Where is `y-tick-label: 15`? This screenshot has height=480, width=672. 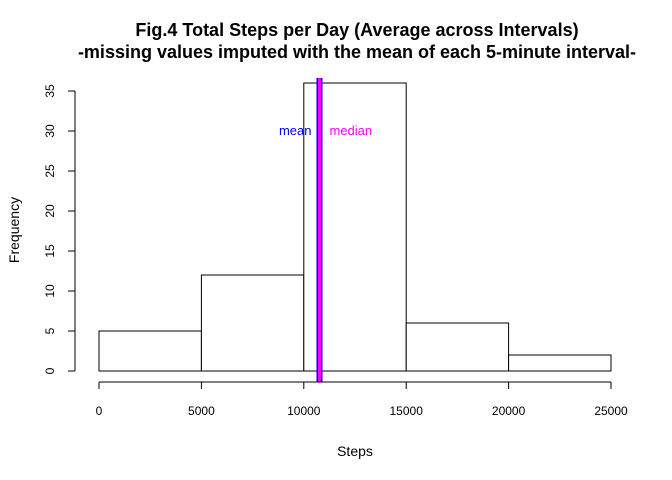 y-tick-label: 15 is located at coordinates (50, 251).